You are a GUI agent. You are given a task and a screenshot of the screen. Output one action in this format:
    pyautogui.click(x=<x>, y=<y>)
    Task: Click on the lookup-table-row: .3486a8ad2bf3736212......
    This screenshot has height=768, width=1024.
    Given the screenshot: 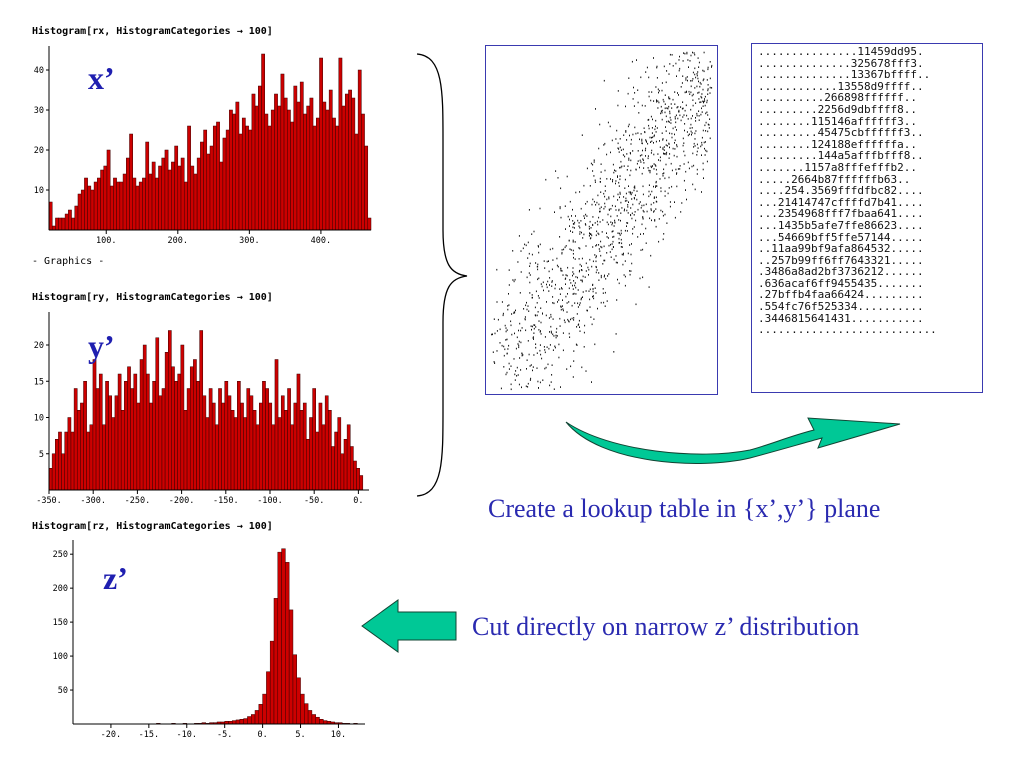 What is the action you would take?
    pyautogui.click(x=841, y=272)
    